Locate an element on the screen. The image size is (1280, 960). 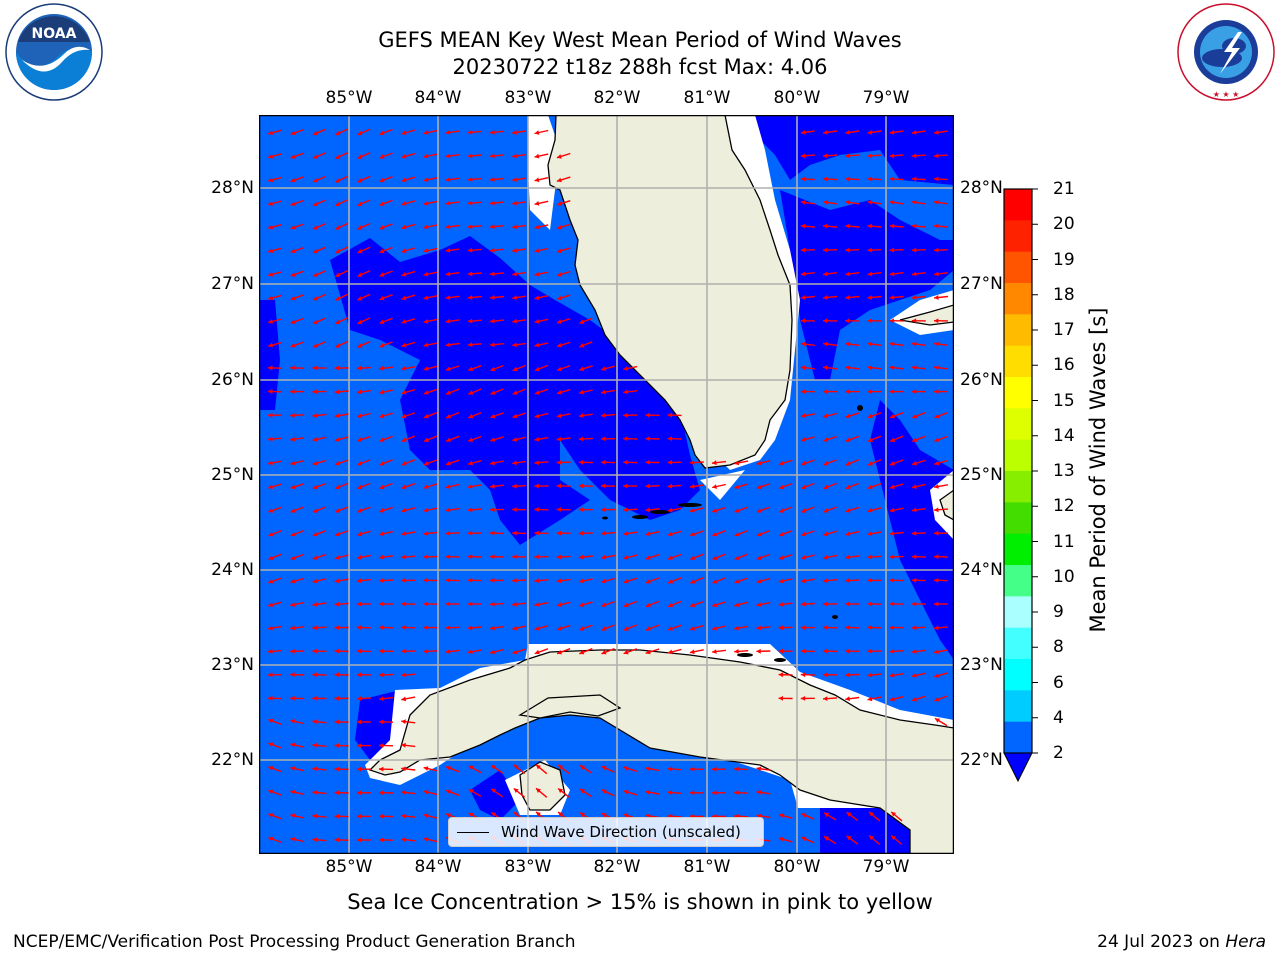
footer-date-text: 24 Jul 2023 on is located at coordinates (1158, 942).